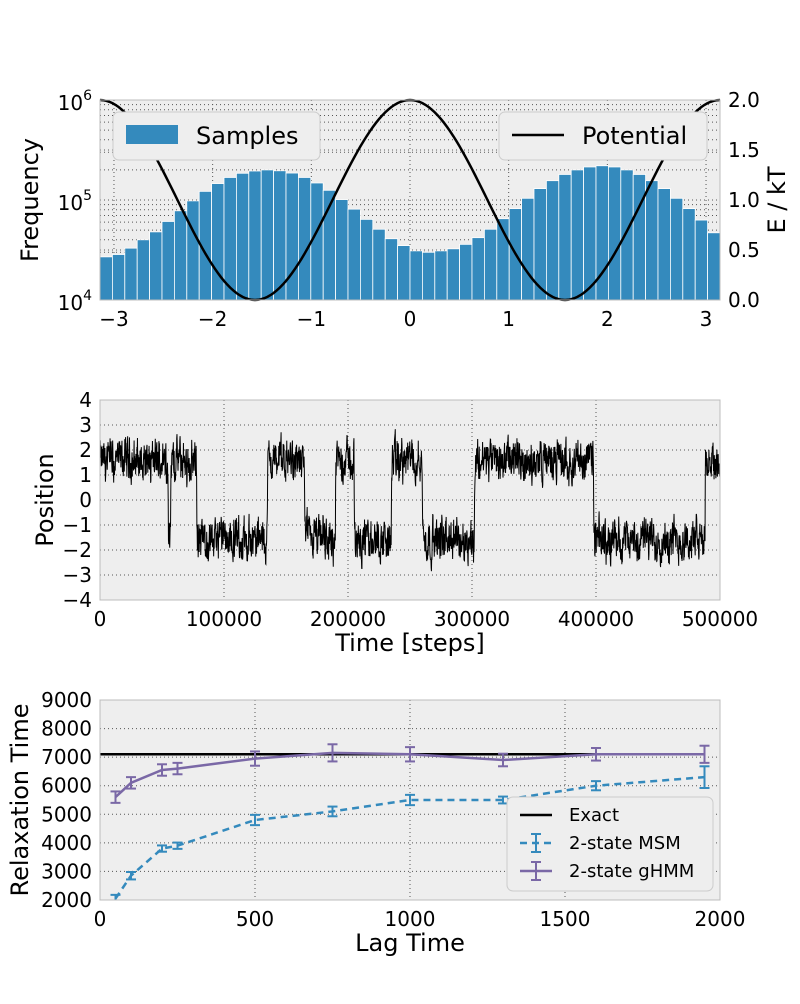 This screenshot has height=1004, width=800. I want to click on relaxation-legend-item: 2-state MSM, so click(600, 843).